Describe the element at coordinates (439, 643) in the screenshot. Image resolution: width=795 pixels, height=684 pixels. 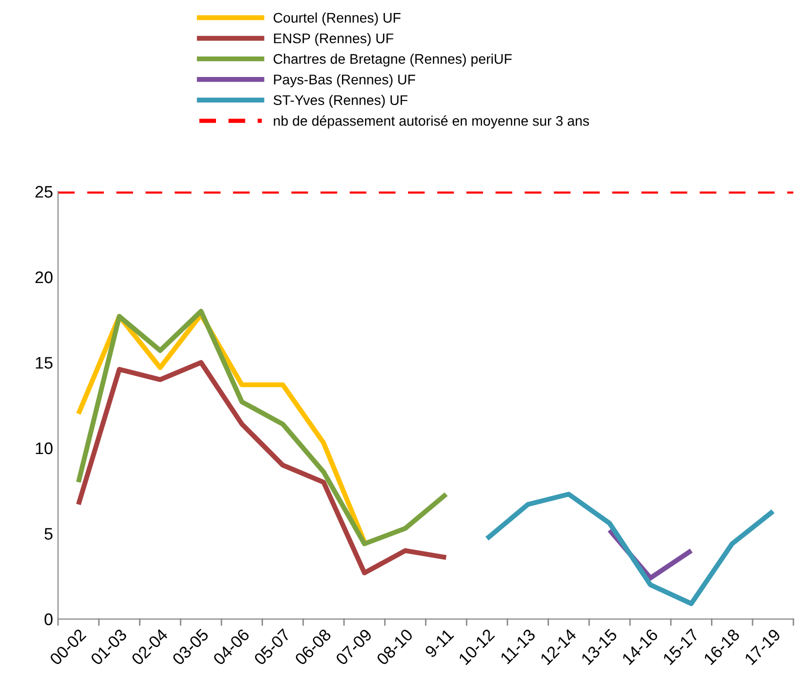
I see `x-tick-label: 9-11` at that location.